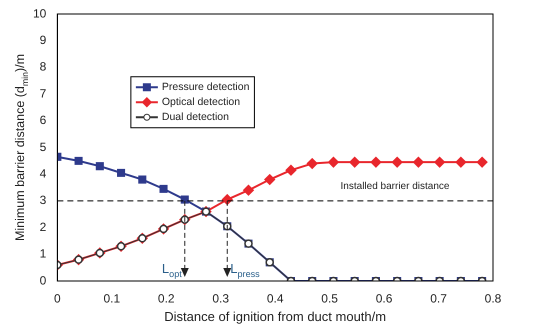  What do you see at coordinates (43, 253) in the screenshot?
I see `y-tick-label: 1` at bounding box center [43, 253].